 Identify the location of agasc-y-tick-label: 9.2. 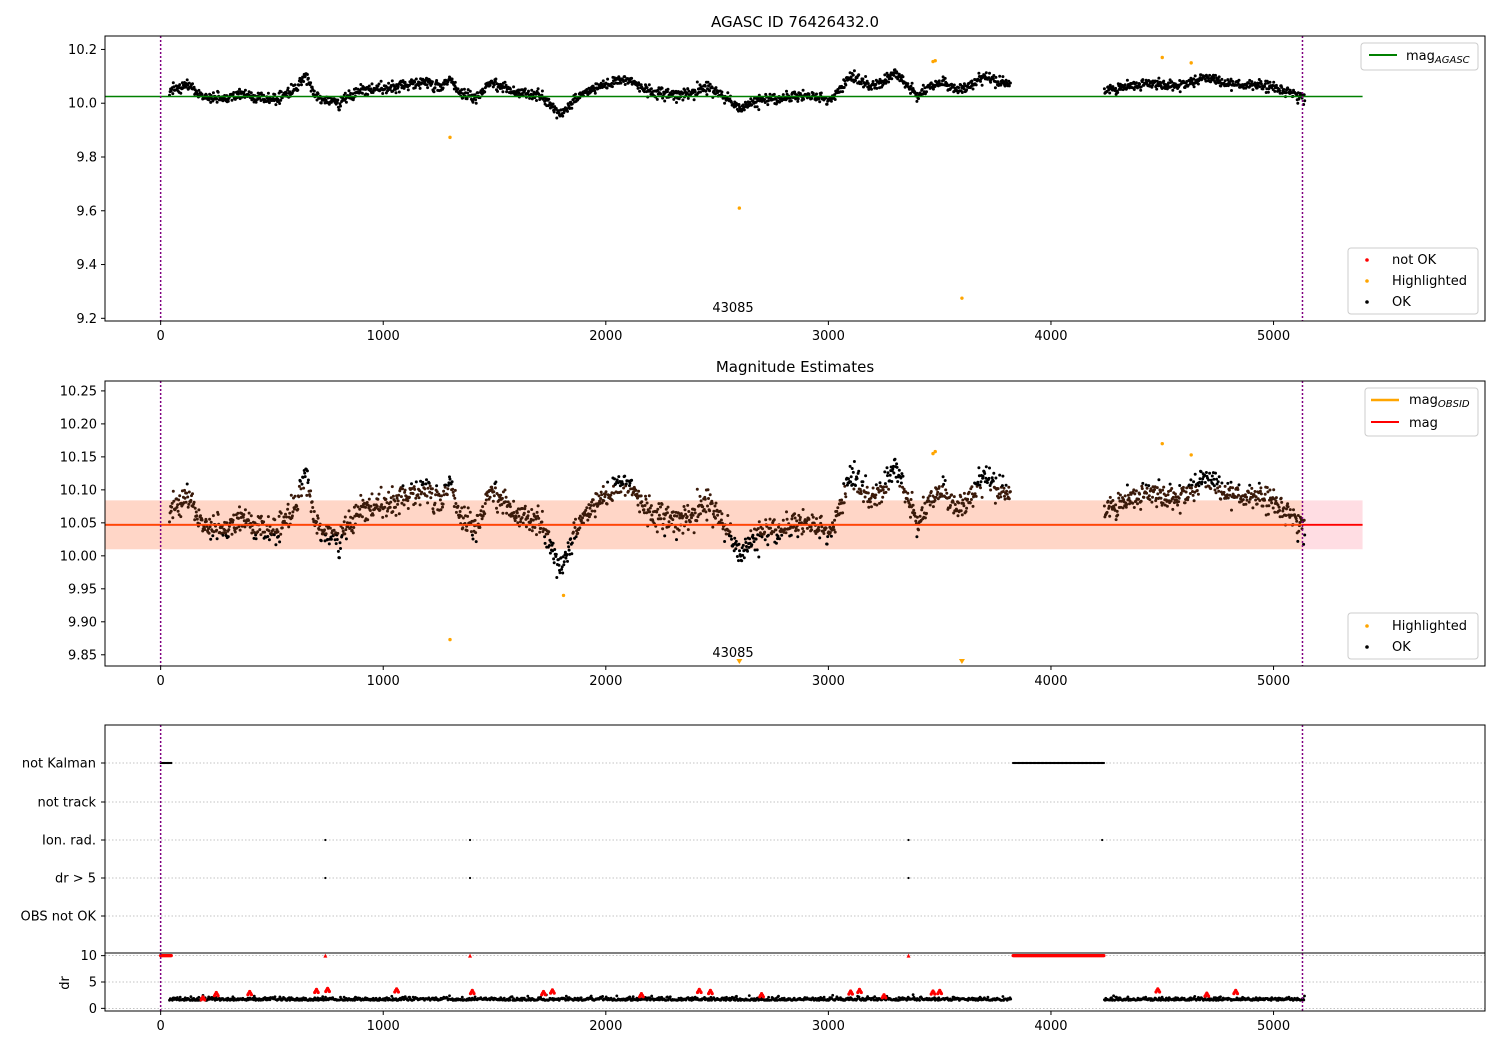
(86, 319).